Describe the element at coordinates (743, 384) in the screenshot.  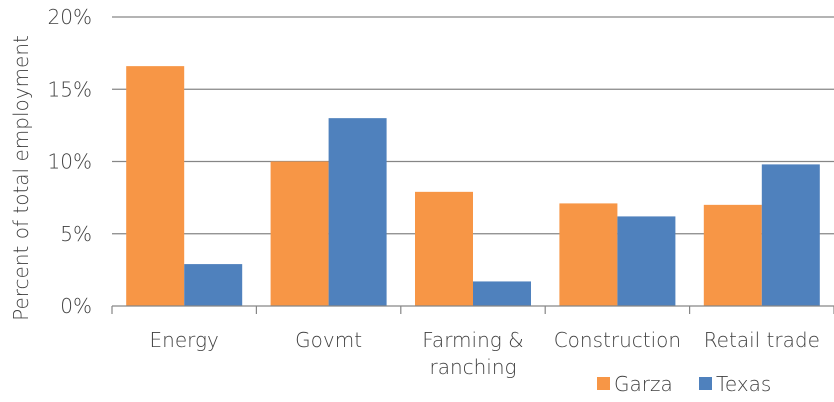
I see `legend-label-texas: Texas` at that location.